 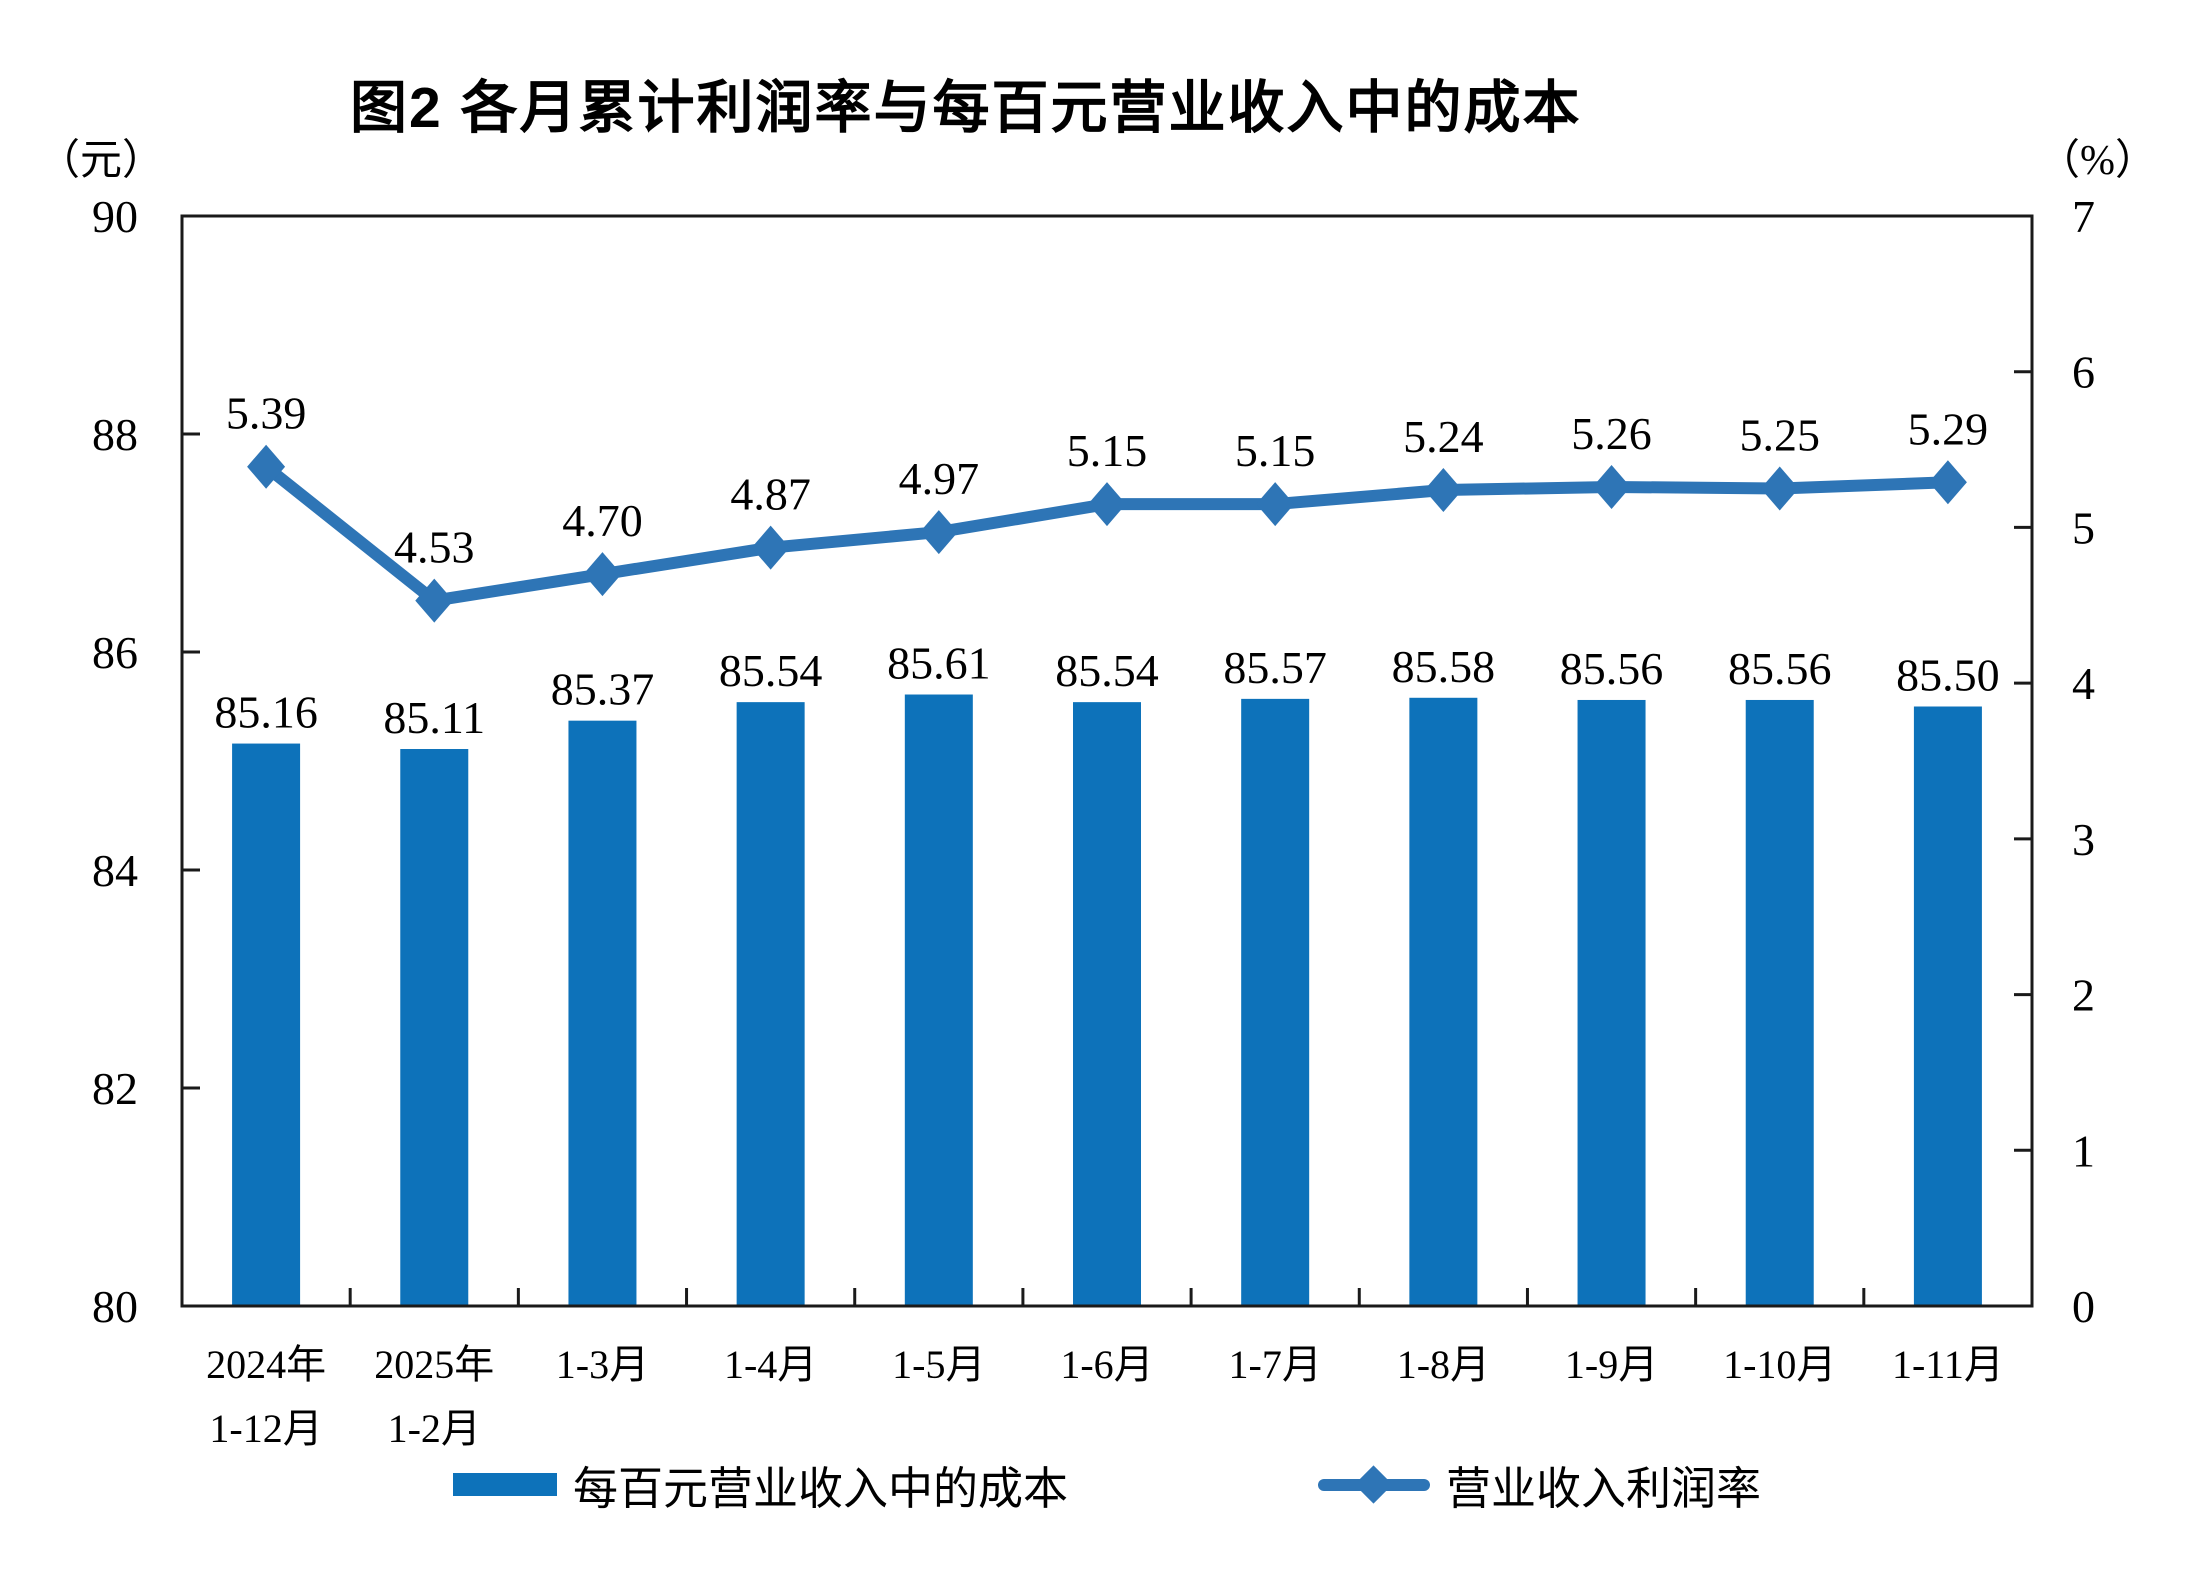 What do you see at coordinates (434, 717) in the screenshot?
I see `bar-value-label: 85.11` at bounding box center [434, 717].